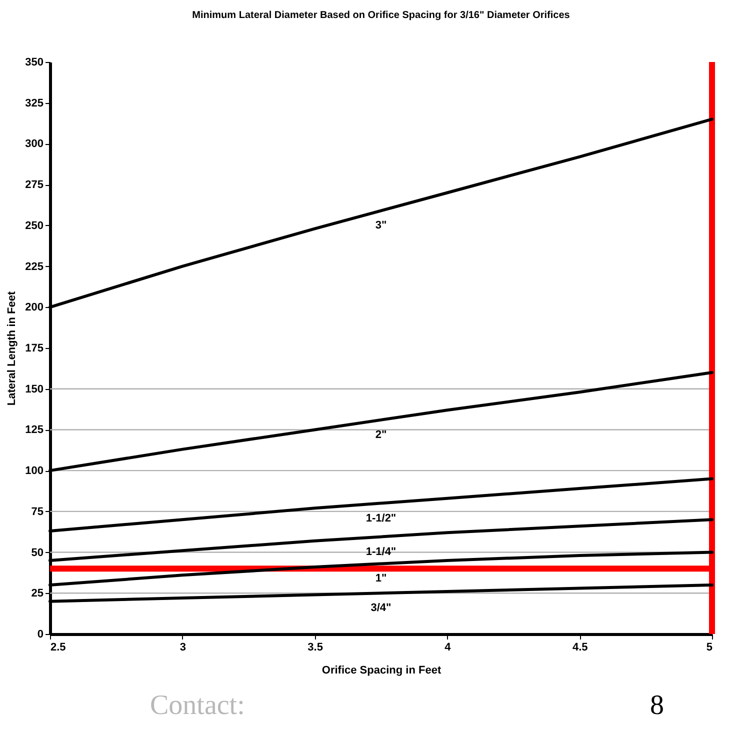 The width and height of the screenshot is (750, 736). Describe the element at coordinates (381, 552) in the screenshot. I see `series-label: 1-1/4"` at that location.